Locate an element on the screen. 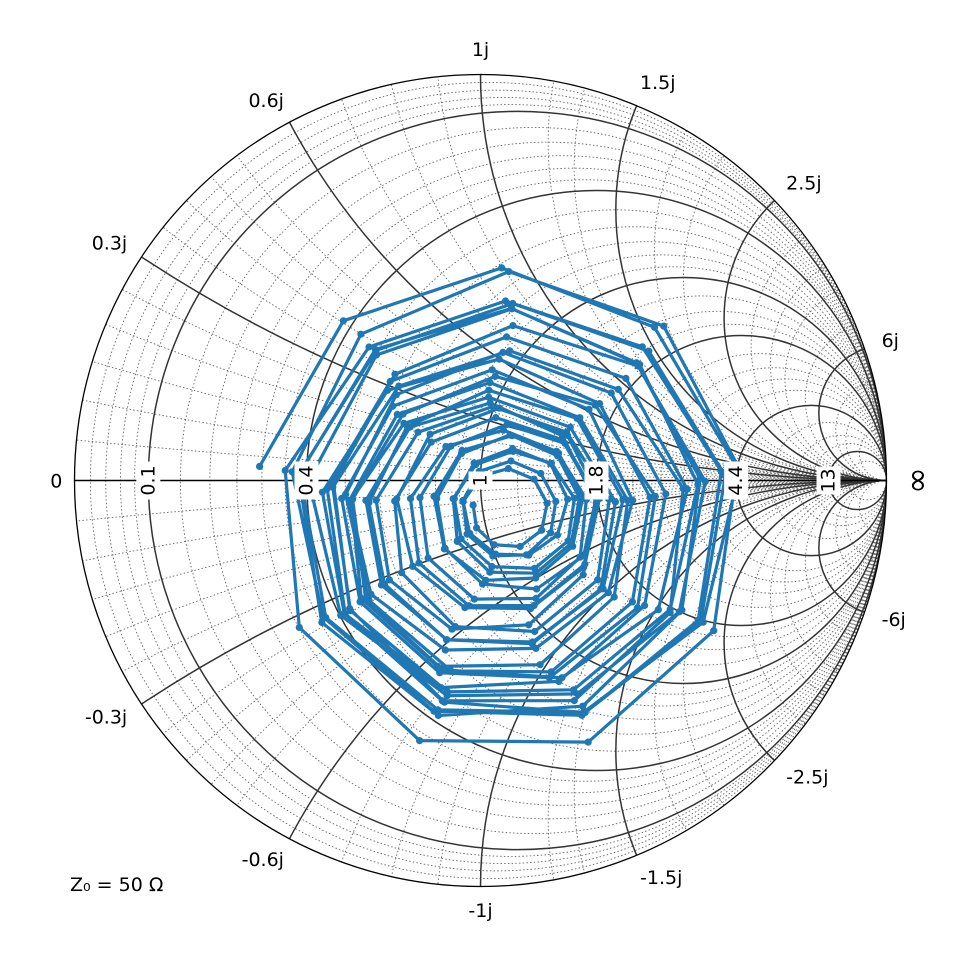 The width and height of the screenshot is (961, 961). reactance-label: -2.5j is located at coordinates (807, 777).